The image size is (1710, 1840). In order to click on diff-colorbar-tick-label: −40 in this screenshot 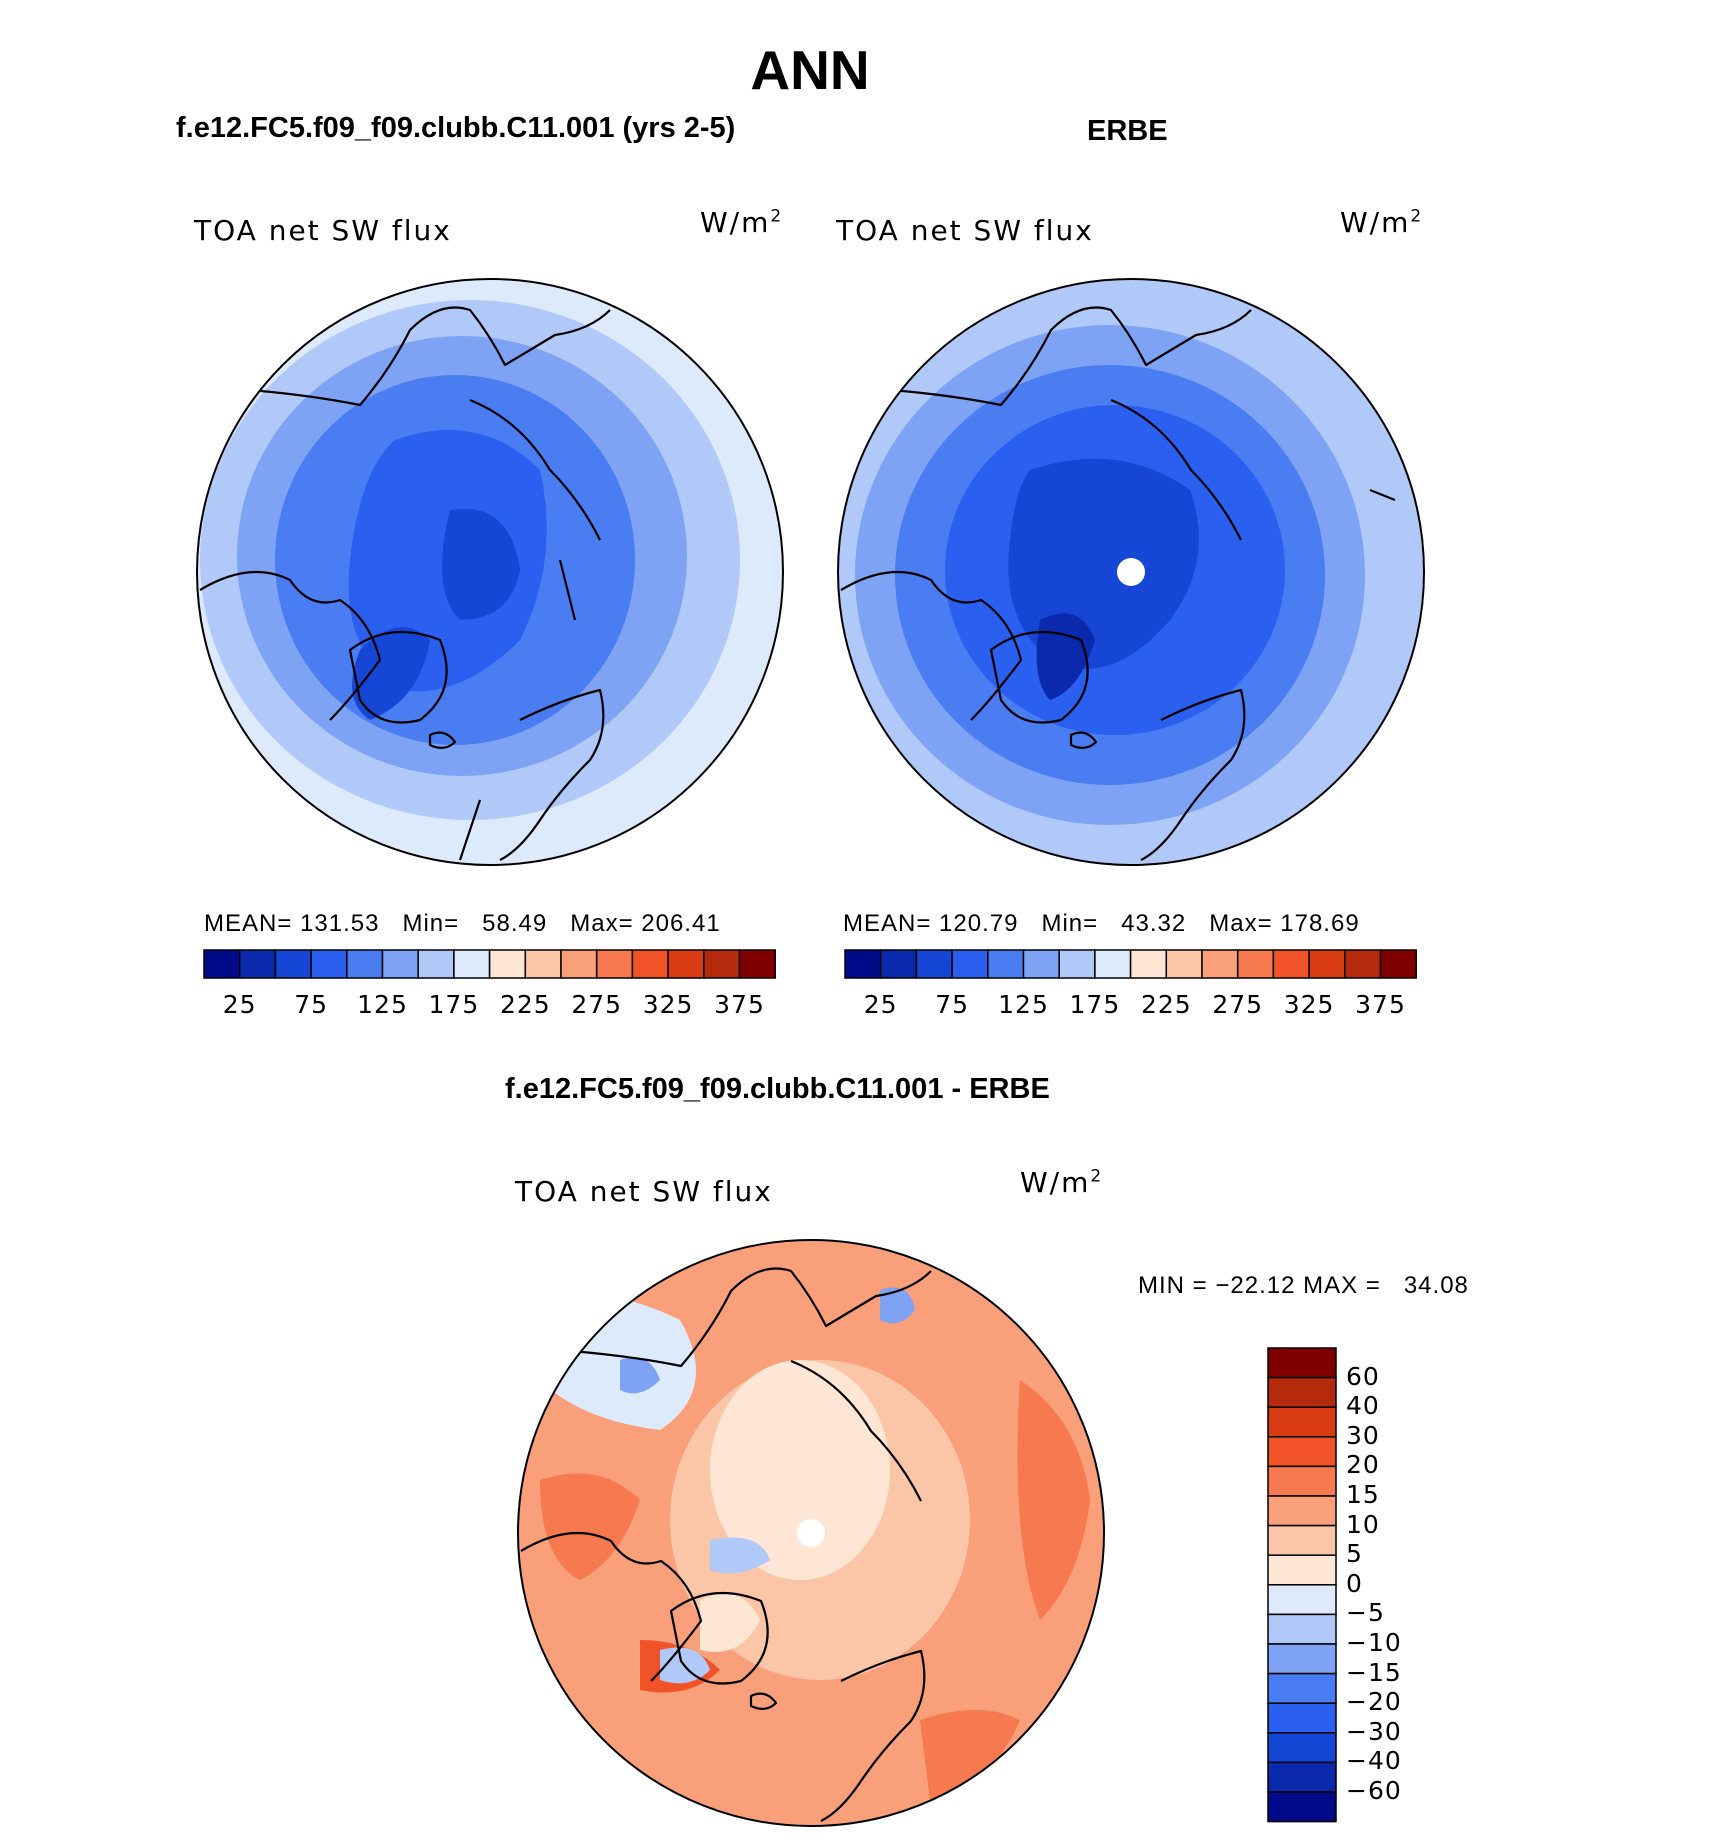, I will do `click(1374, 1761)`.